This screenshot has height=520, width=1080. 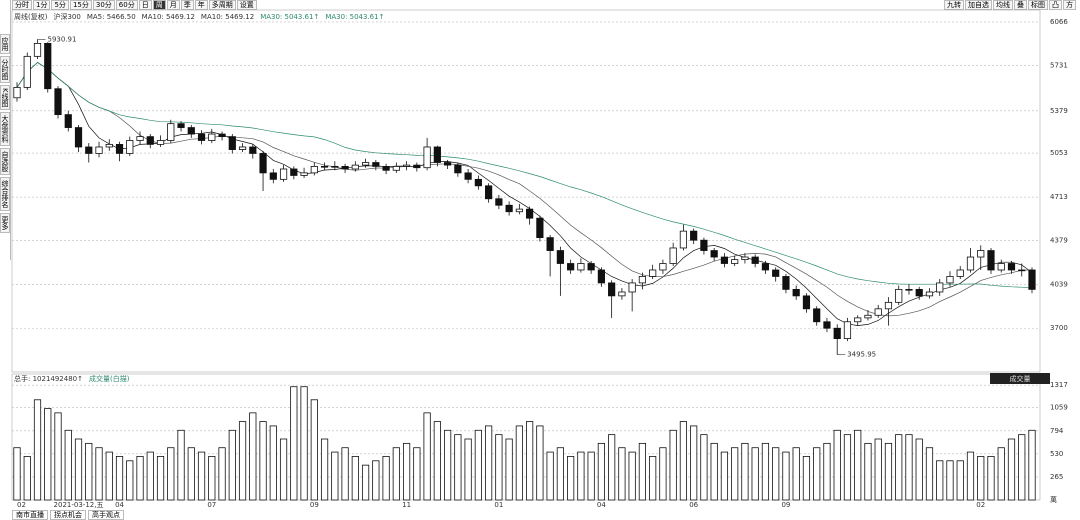 What do you see at coordinates (111, 17) in the screenshot?
I see `legend-item: MA5: 5466.50` at bounding box center [111, 17].